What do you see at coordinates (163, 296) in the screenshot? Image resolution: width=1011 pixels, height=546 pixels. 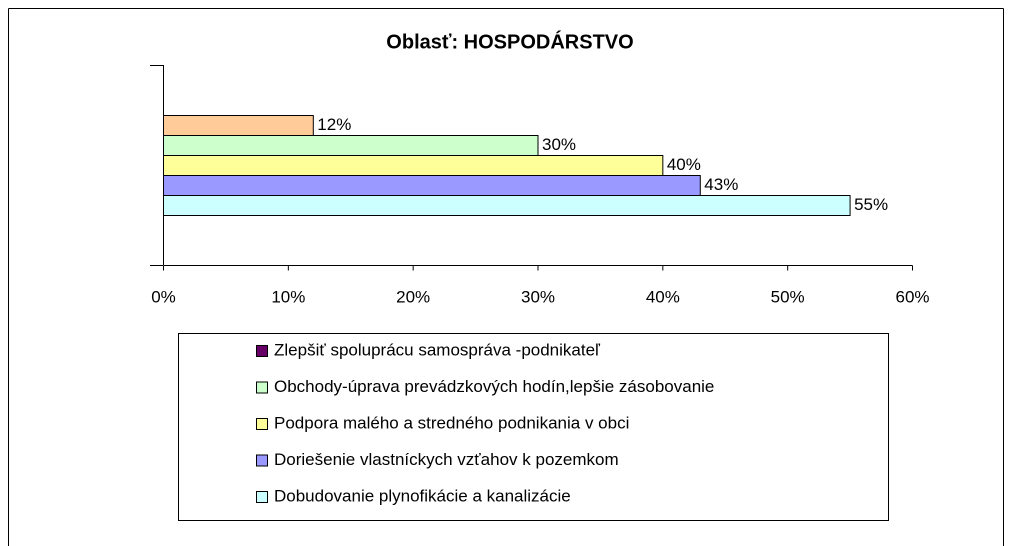 I see `x-tick-label: 0%` at bounding box center [163, 296].